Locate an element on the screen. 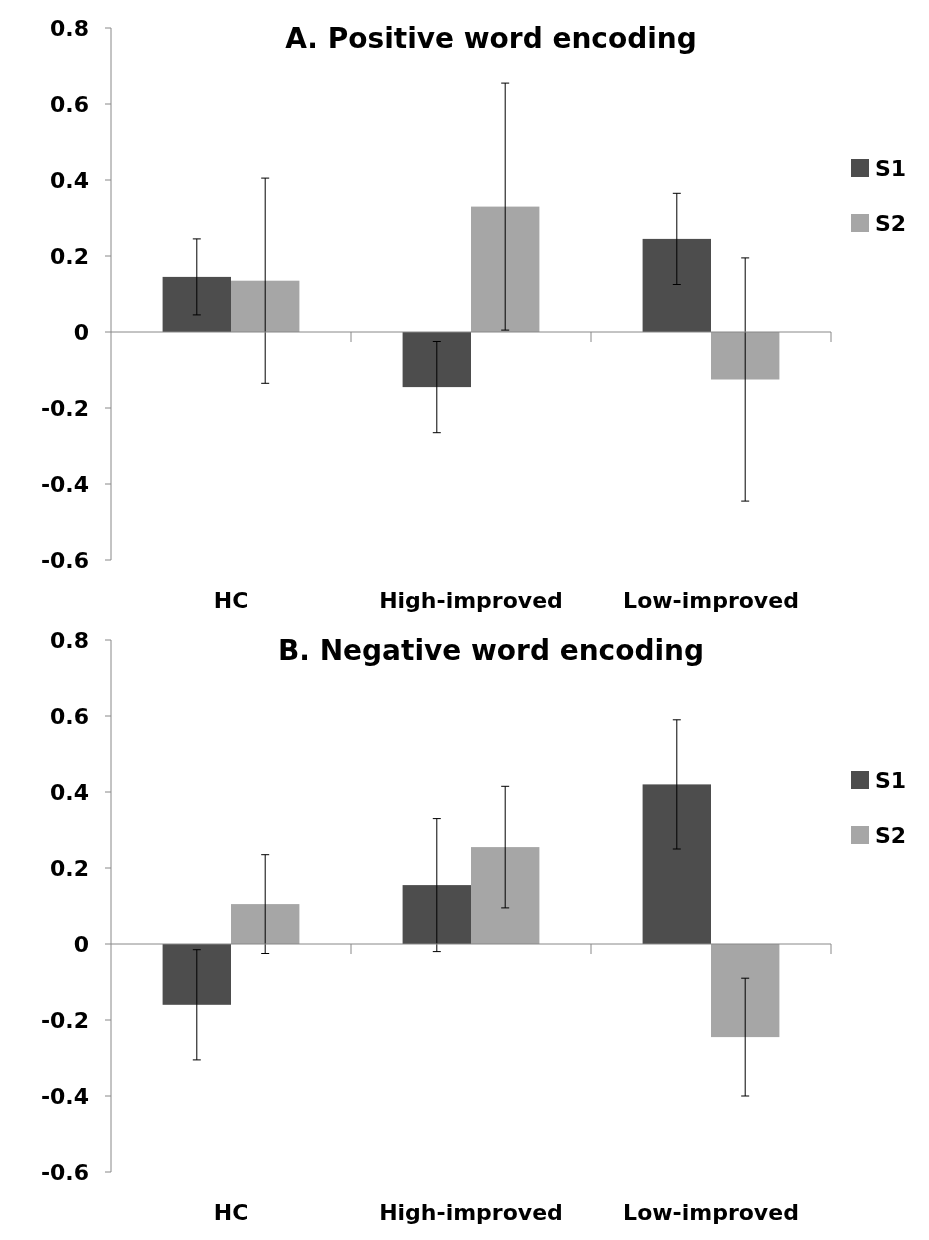 The image size is (929, 1240). chart-title: A. Positive word encoding is located at coordinates (491, 38).